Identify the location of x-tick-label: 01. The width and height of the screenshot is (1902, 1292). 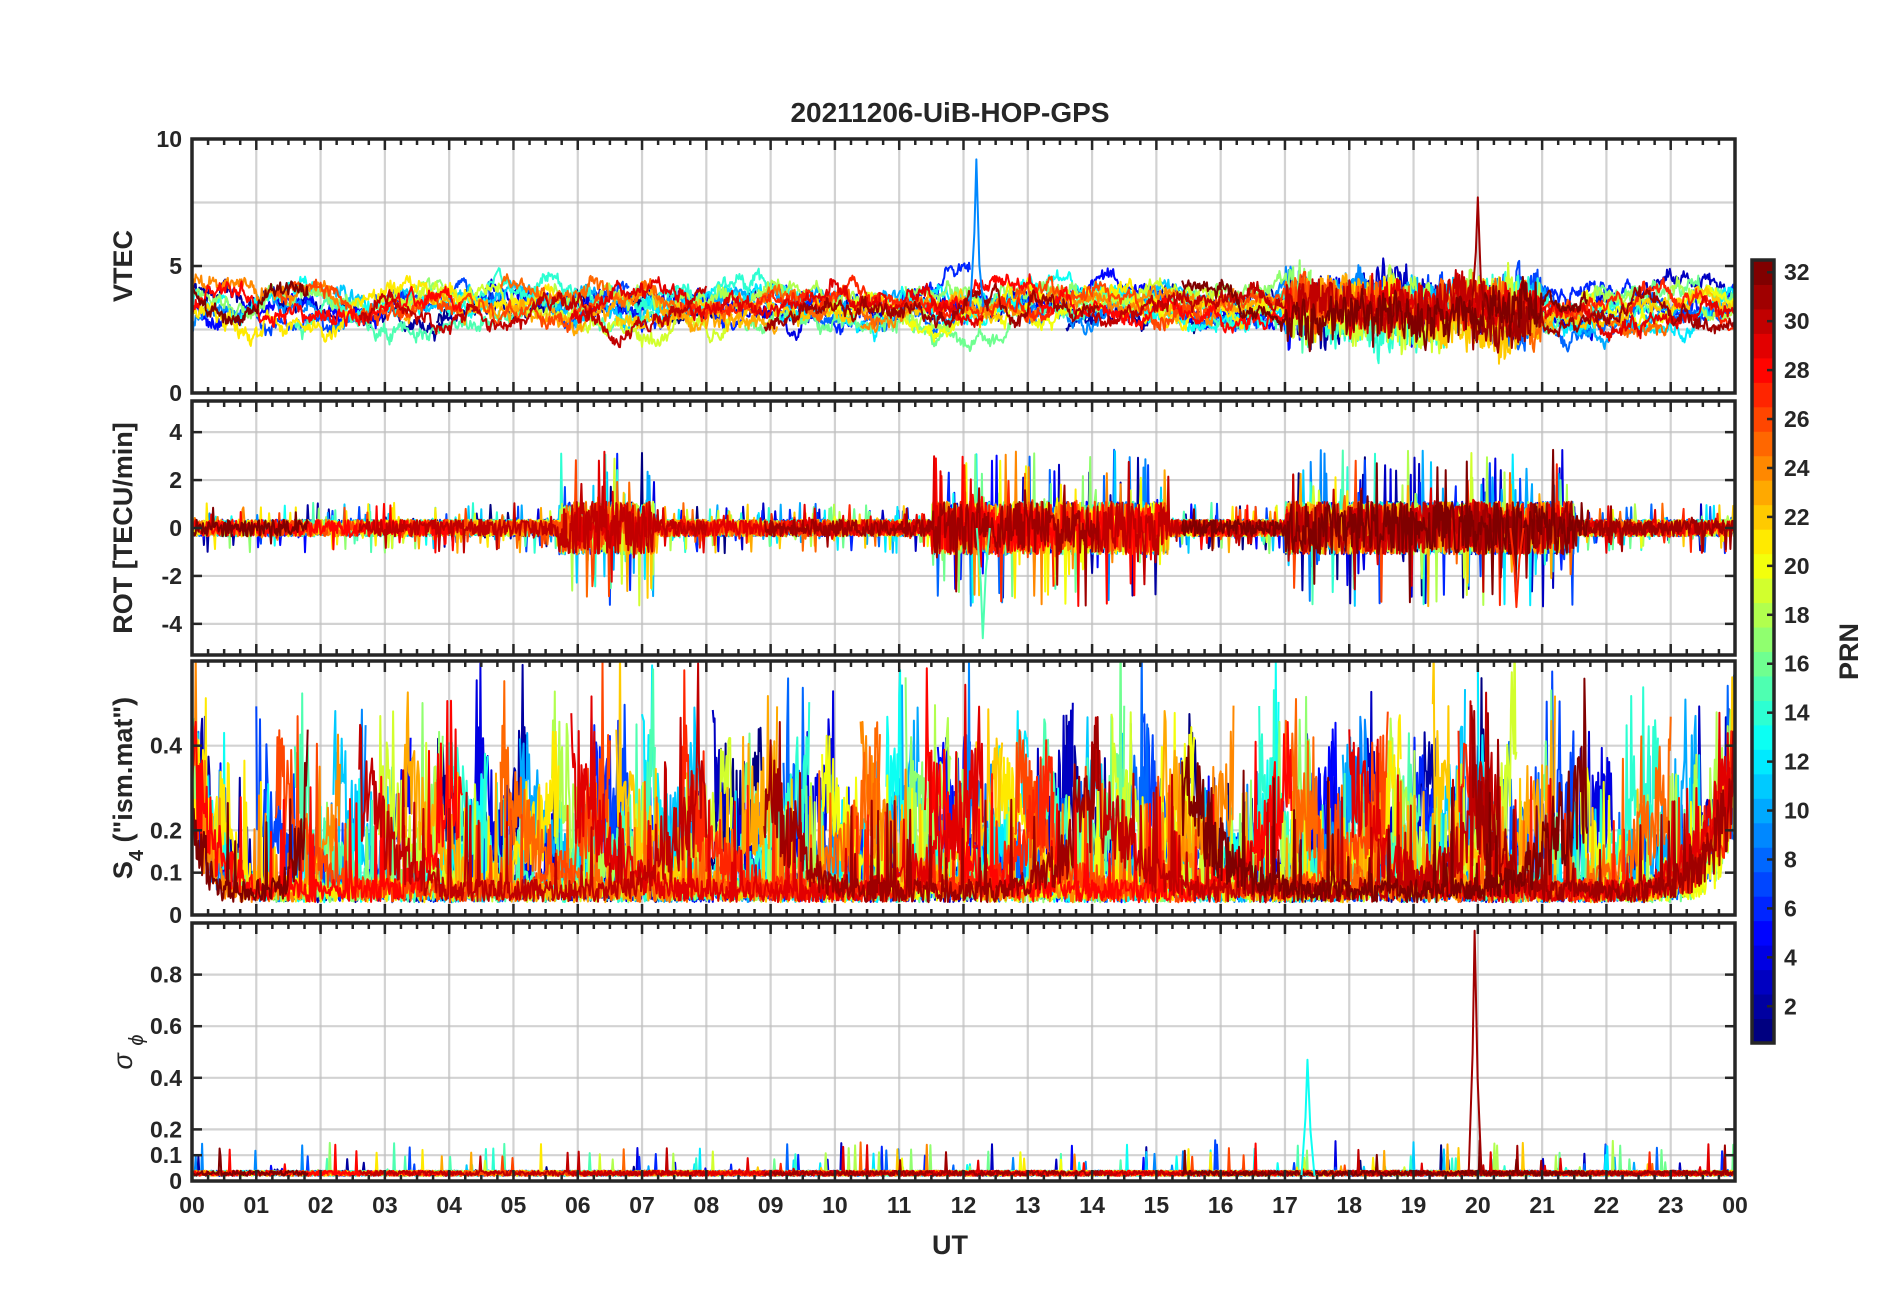
(256, 1205).